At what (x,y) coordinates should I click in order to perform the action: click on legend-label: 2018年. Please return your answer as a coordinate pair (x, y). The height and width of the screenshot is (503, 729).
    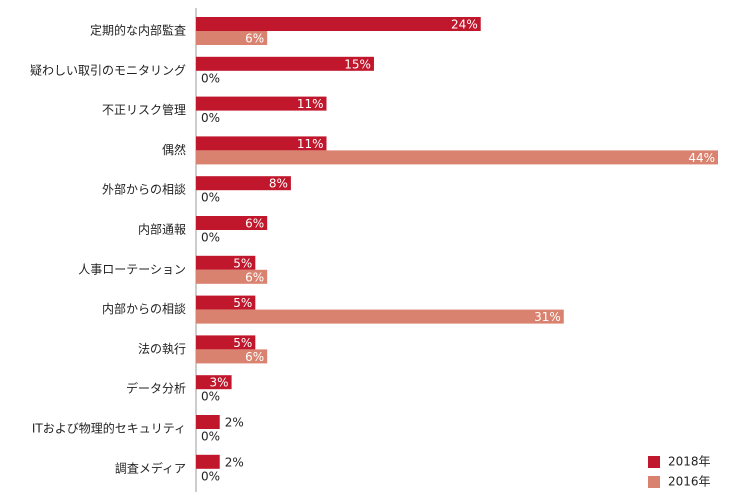
    Looking at the image, I should click on (689, 462).